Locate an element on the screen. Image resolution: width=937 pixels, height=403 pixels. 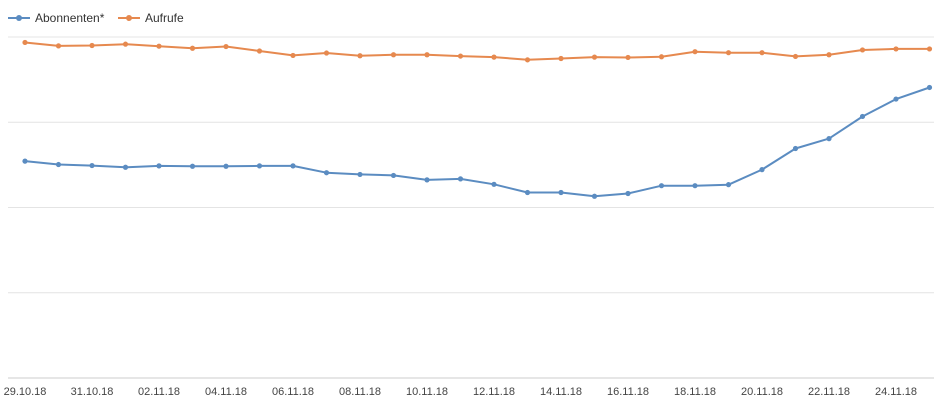
legend-label-aufrufe: Aufrufe is located at coordinates (164, 18).